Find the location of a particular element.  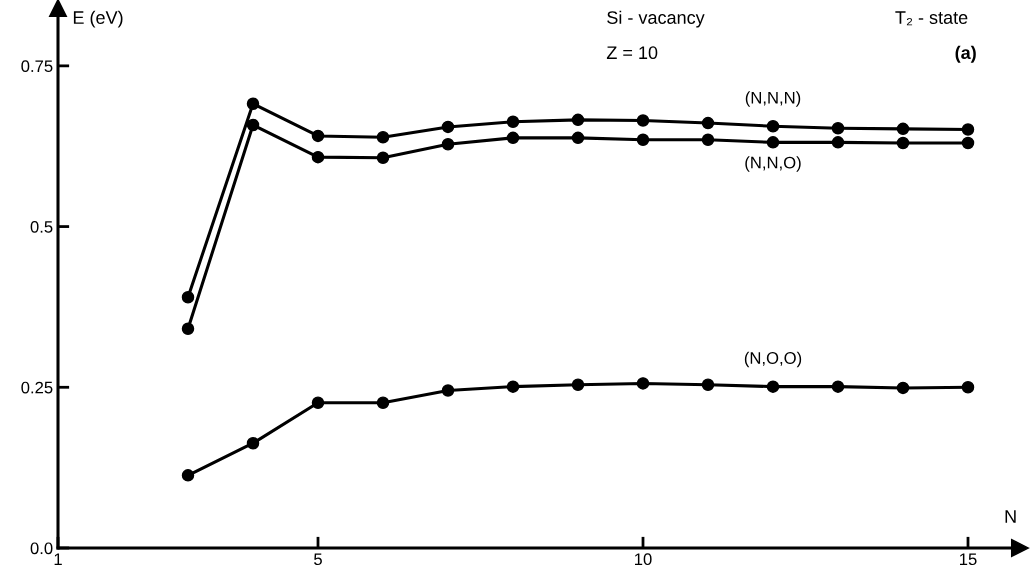

y-tick-label: 0.75 is located at coordinates (37, 66).